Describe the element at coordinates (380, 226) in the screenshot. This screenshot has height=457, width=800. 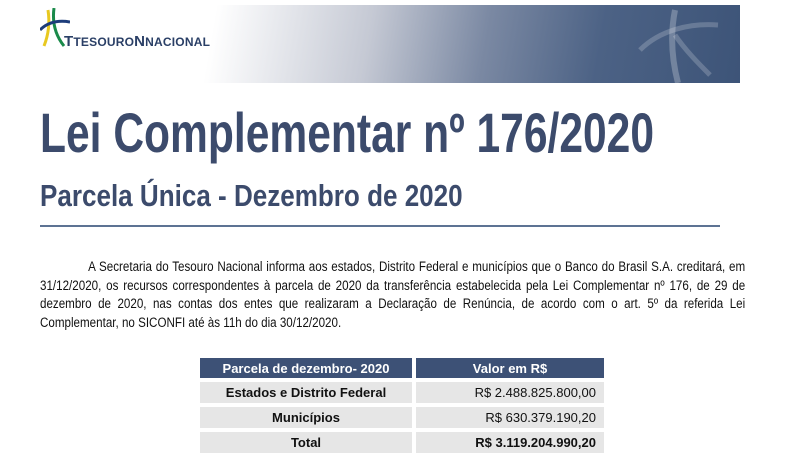
I see `divider` at that location.